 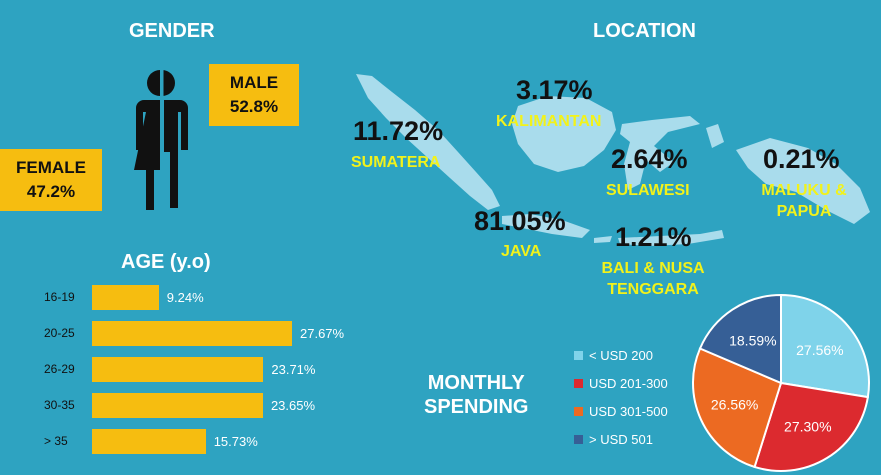 What do you see at coordinates (172, 31) in the screenshot?
I see `gender-title: GENDER` at bounding box center [172, 31].